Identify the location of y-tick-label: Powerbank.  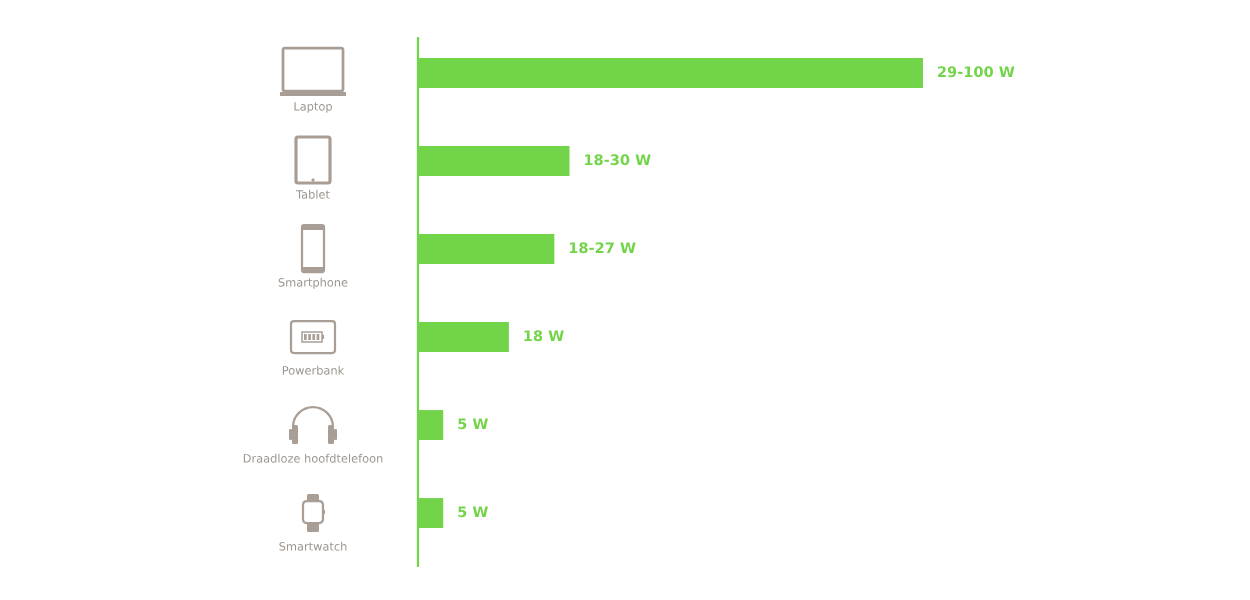
(313, 370).